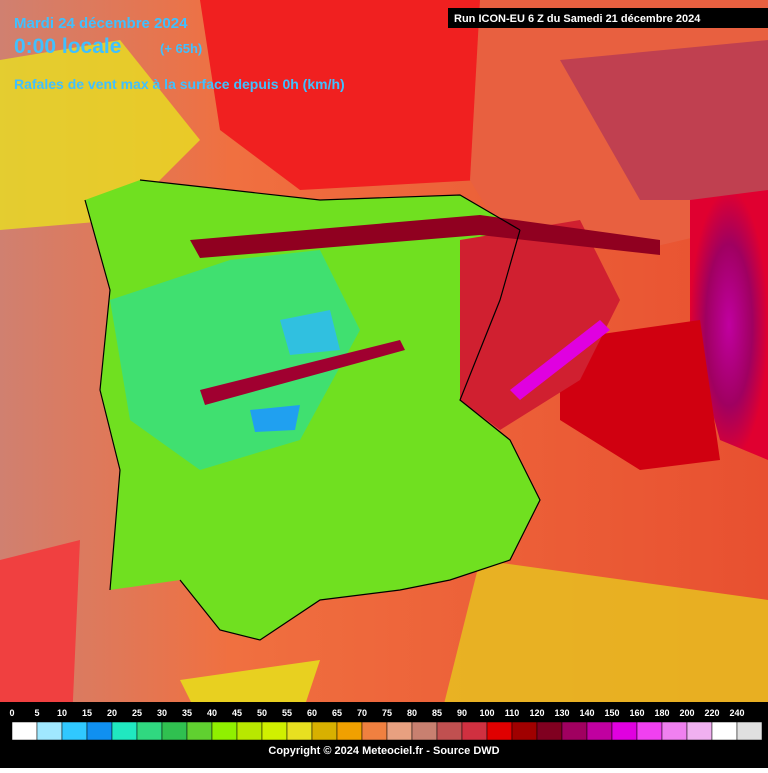 The height and width of the screenshot is (773, 768). I want to click on legend-label: 60, so click(312, 713).